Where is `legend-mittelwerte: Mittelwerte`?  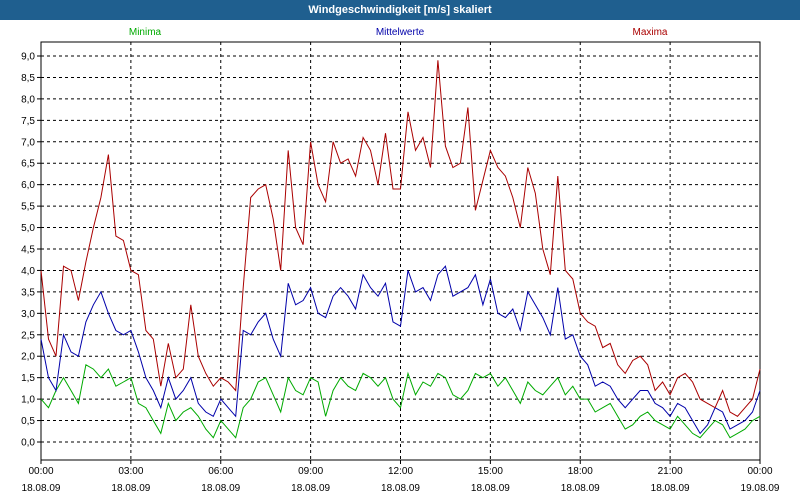
legend-mittelwerte: Mittelwerte is located at coordinates (400, 32).